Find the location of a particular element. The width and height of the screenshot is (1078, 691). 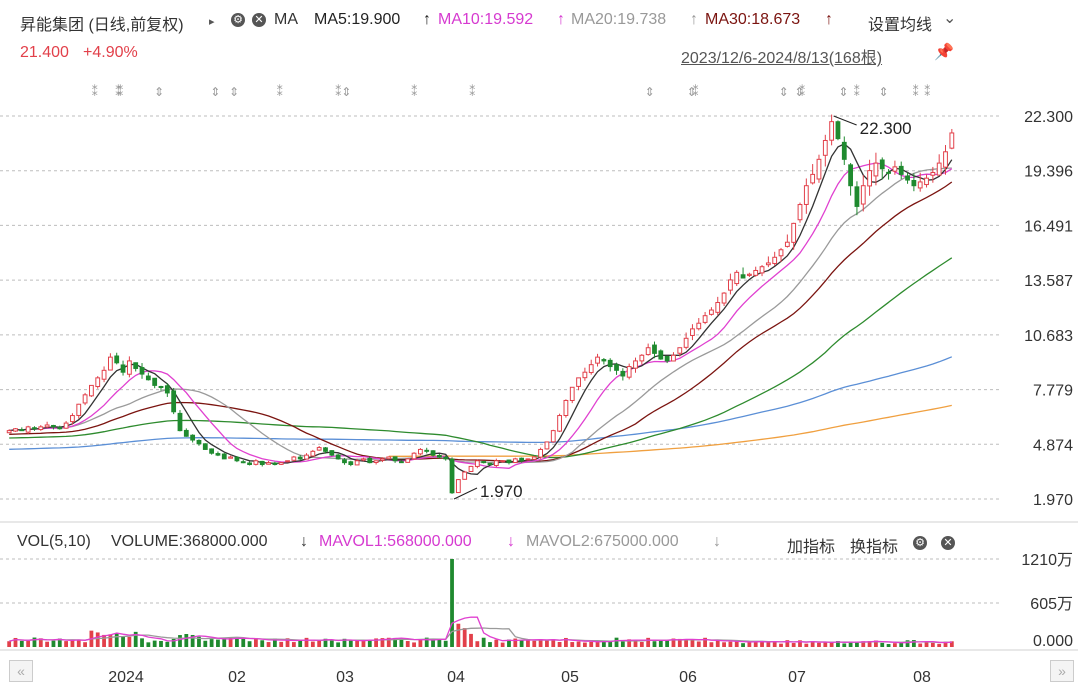

annotation-label: 1.970 is located at coordinates (501, 491).